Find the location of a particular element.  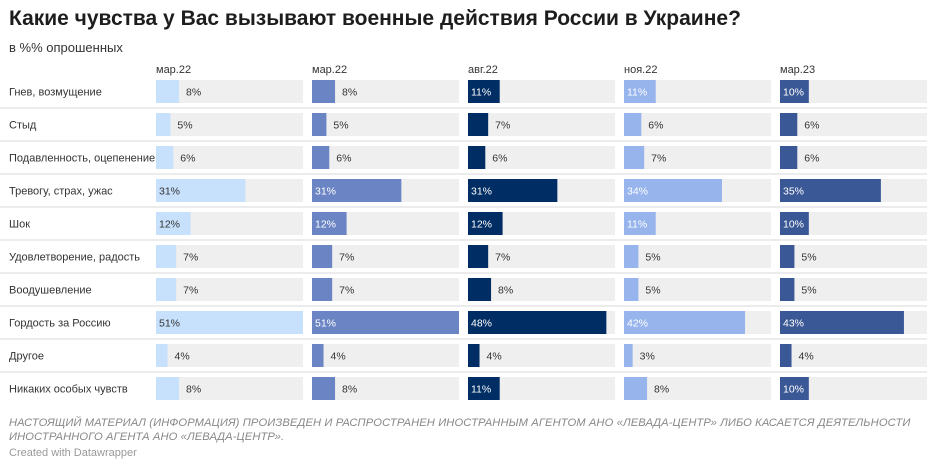

category-label: Стыд is located at coordinates (23, 126).